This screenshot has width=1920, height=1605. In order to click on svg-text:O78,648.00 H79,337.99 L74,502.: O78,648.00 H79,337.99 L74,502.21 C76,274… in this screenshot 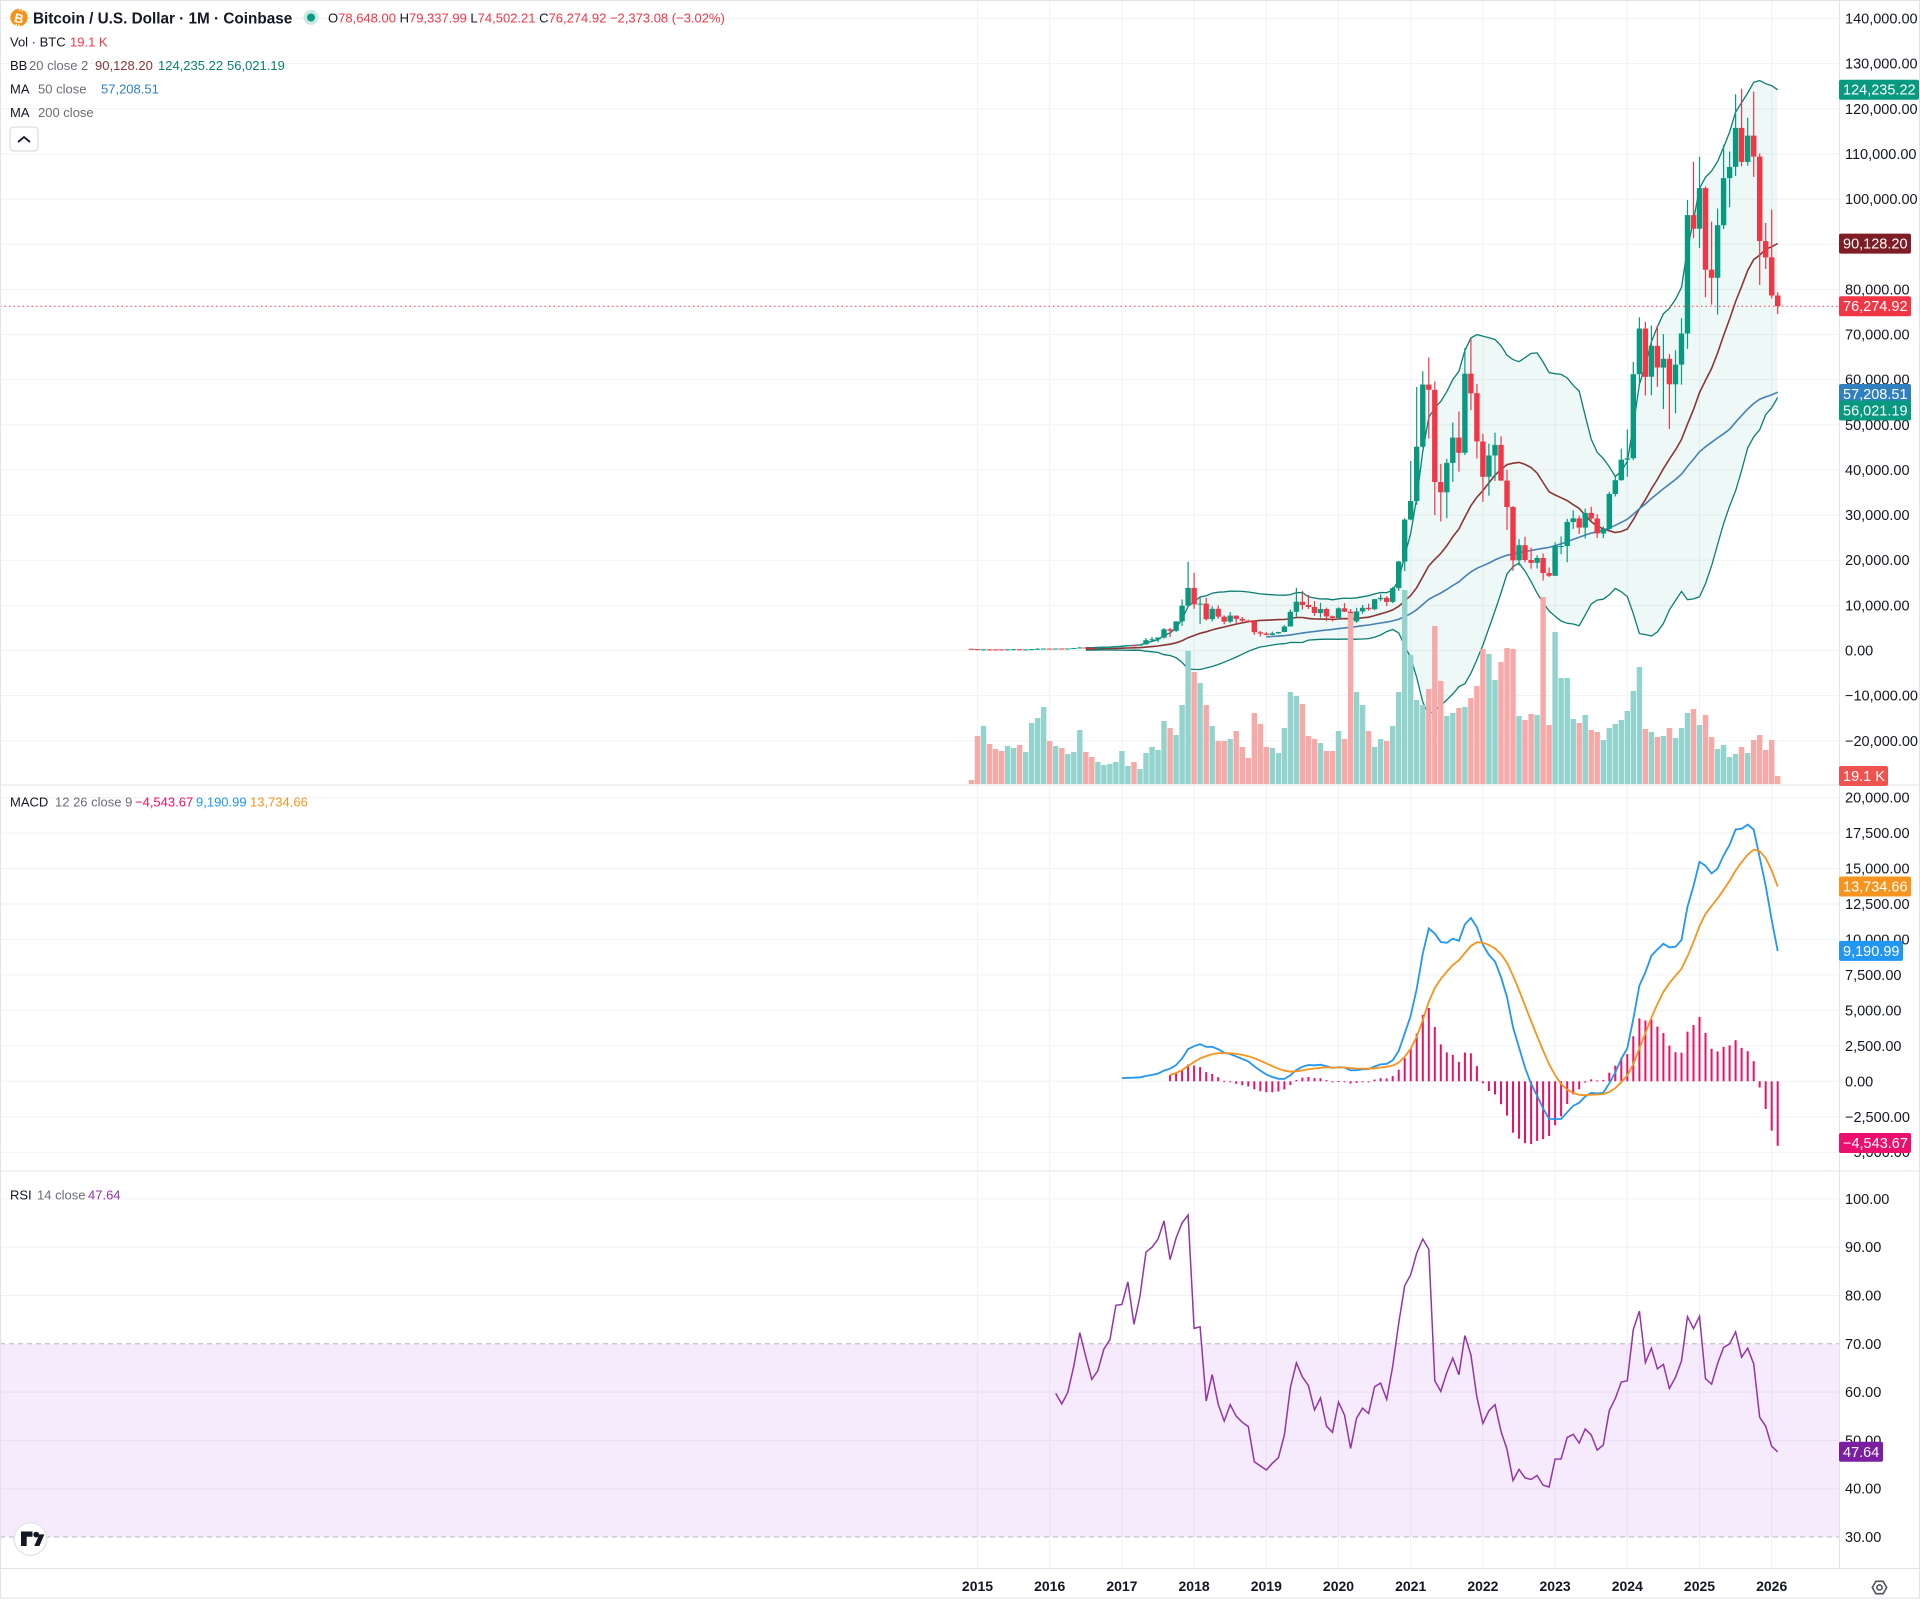, I will do `click(526, 18)`.